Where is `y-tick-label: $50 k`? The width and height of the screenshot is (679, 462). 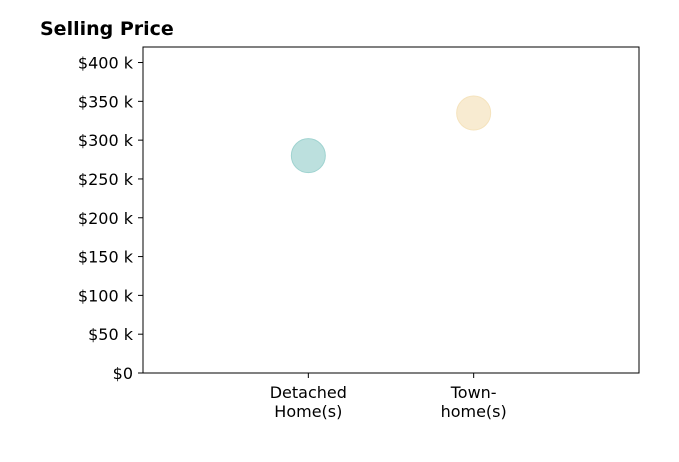
y-tick-label: $50 k is located at coordinates (111, 334).